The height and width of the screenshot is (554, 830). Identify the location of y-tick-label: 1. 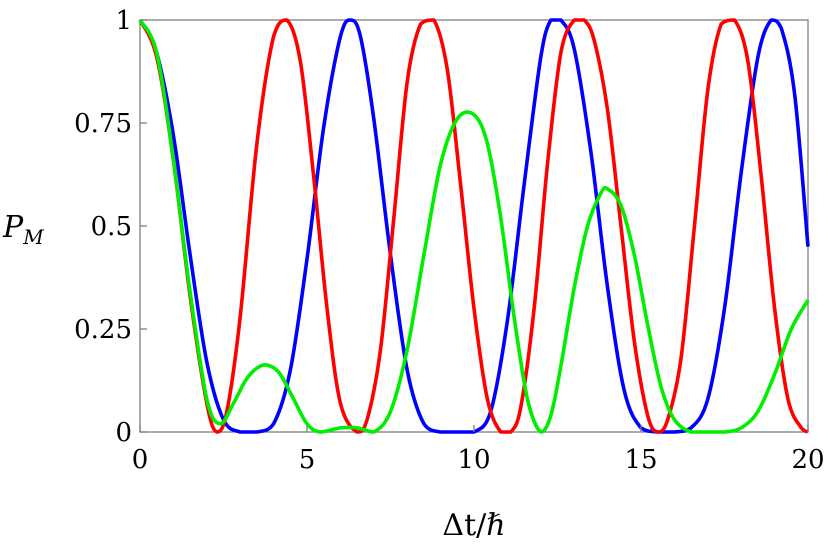
(123, 21).